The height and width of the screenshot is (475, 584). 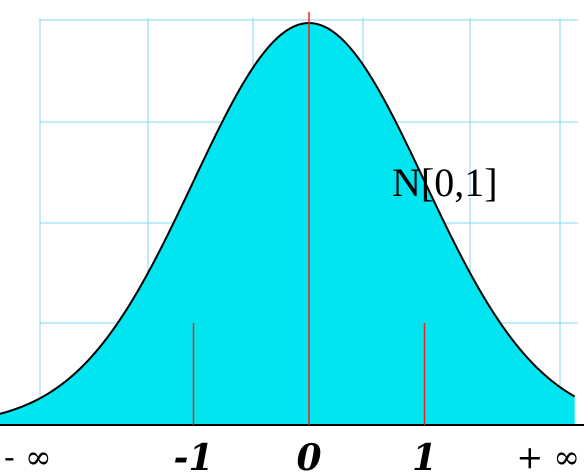 I want to click on distribution-annotation: N[0,1], so click(x=445, y=182).